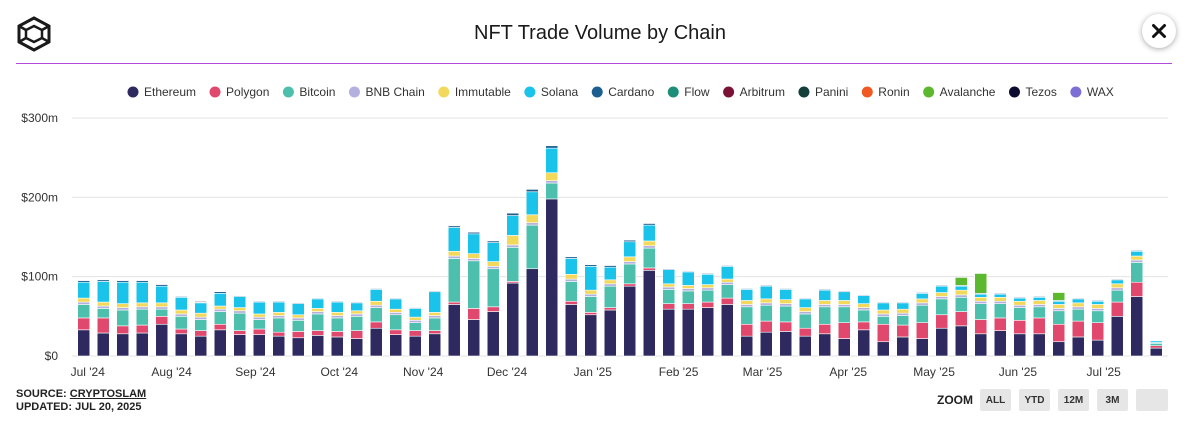 This screenshot has height=428, width=1200. What do you see at coordinates (108, 394) in the screenshot?
I see `source-link: CRYPTOSLAM` at bounding box center [108, 394].